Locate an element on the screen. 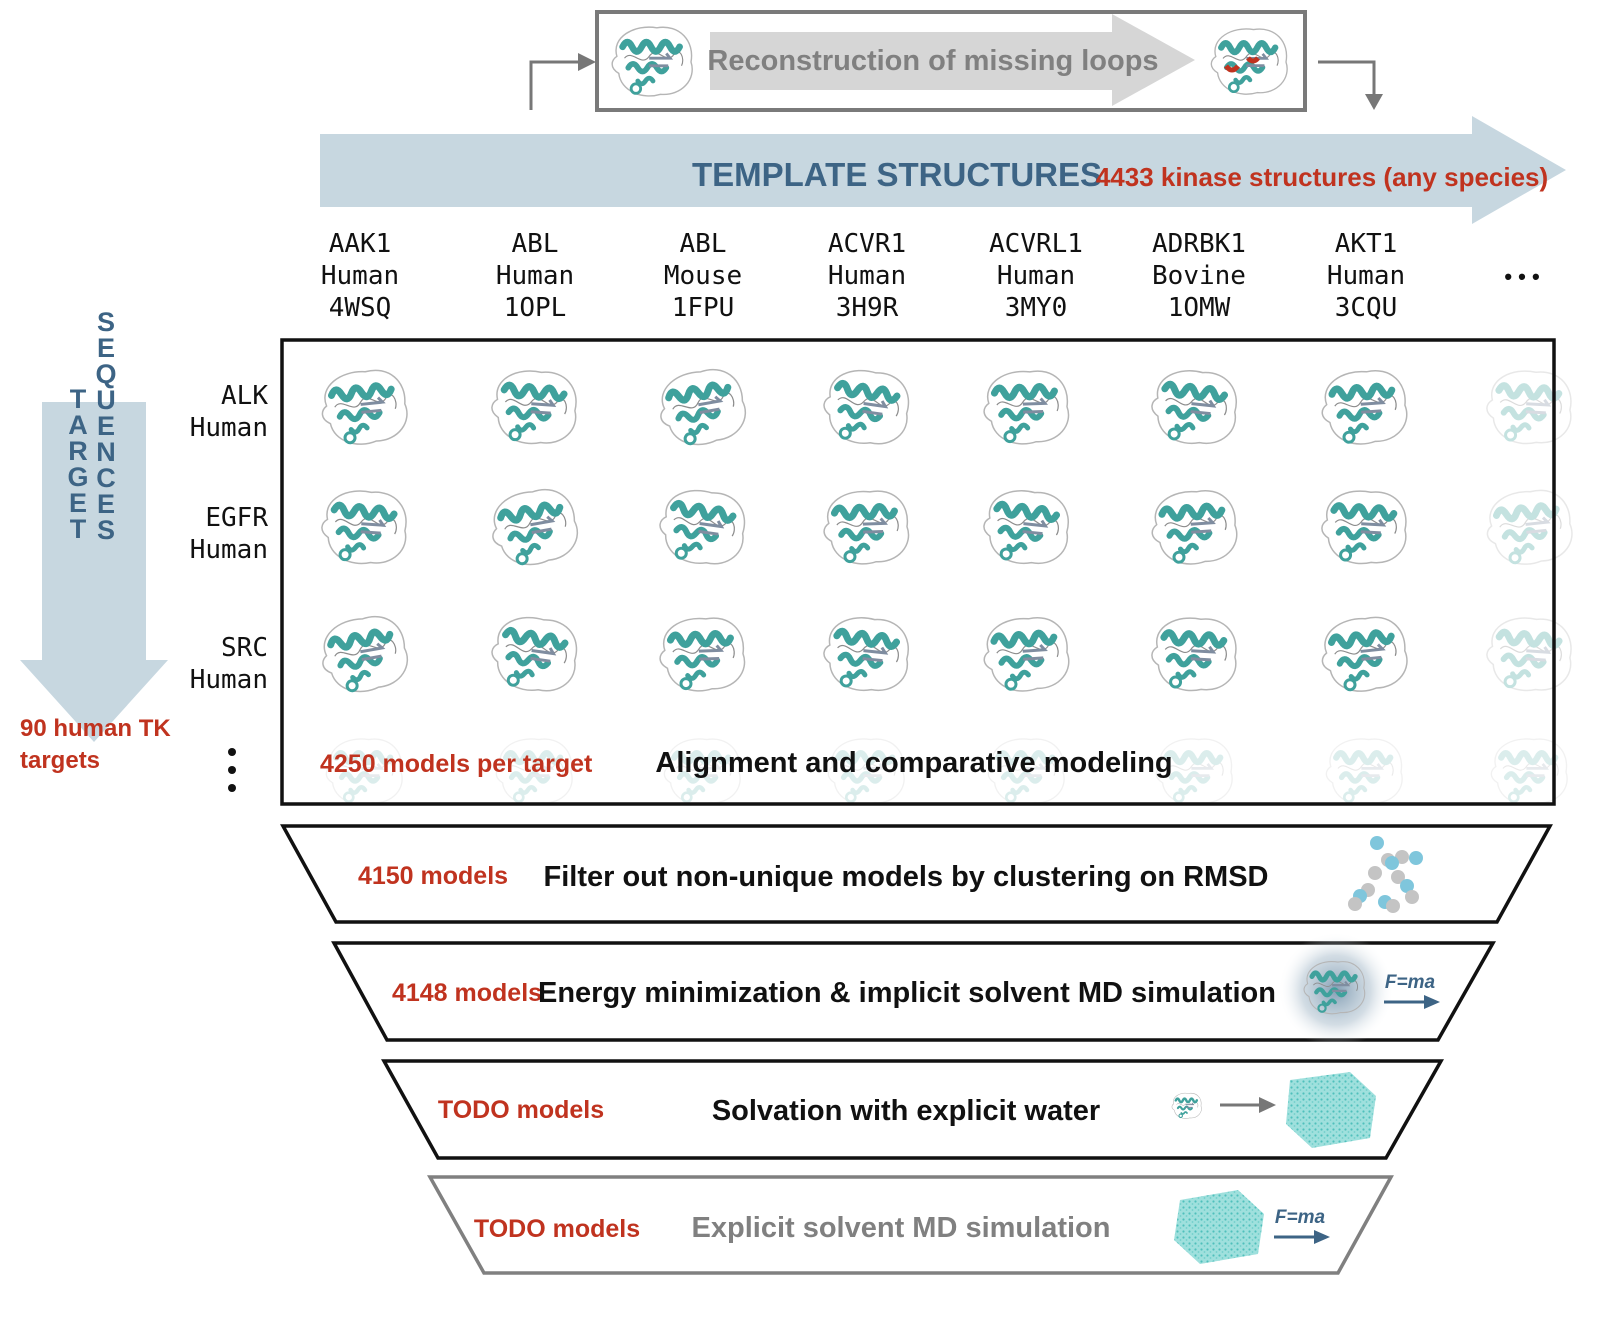 This screenshot has width=1618, height=1327. template-species: Bovine is located at coordinates (1199, 276).